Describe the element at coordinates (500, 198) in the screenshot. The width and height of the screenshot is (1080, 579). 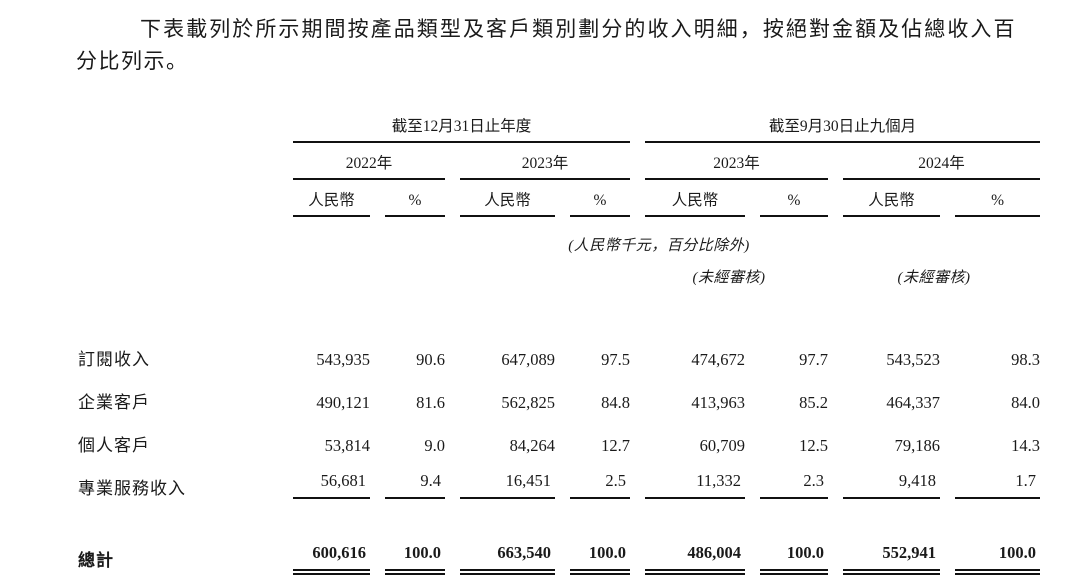
I see `col-header-rmb-2: 人民幣` at that location.